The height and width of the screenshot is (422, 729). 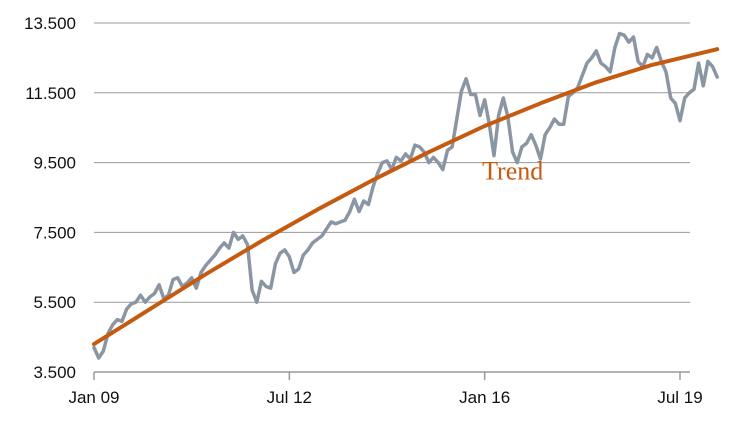 I want to click on y-tick-label: 5.500, so click(x=54, y=302).